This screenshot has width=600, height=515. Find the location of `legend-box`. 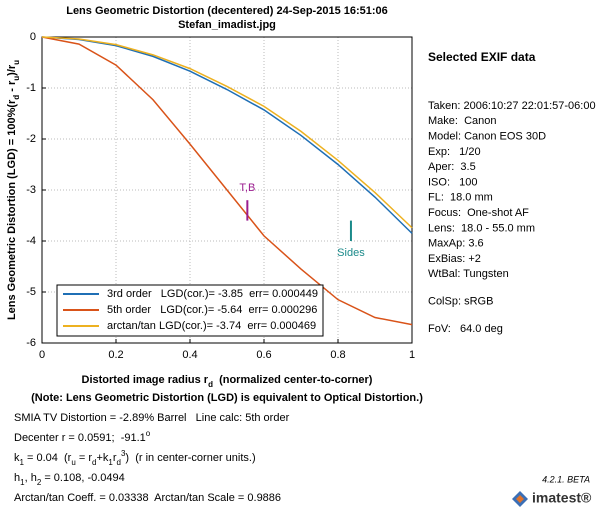

legend-box is located at coordinates (190, 310).